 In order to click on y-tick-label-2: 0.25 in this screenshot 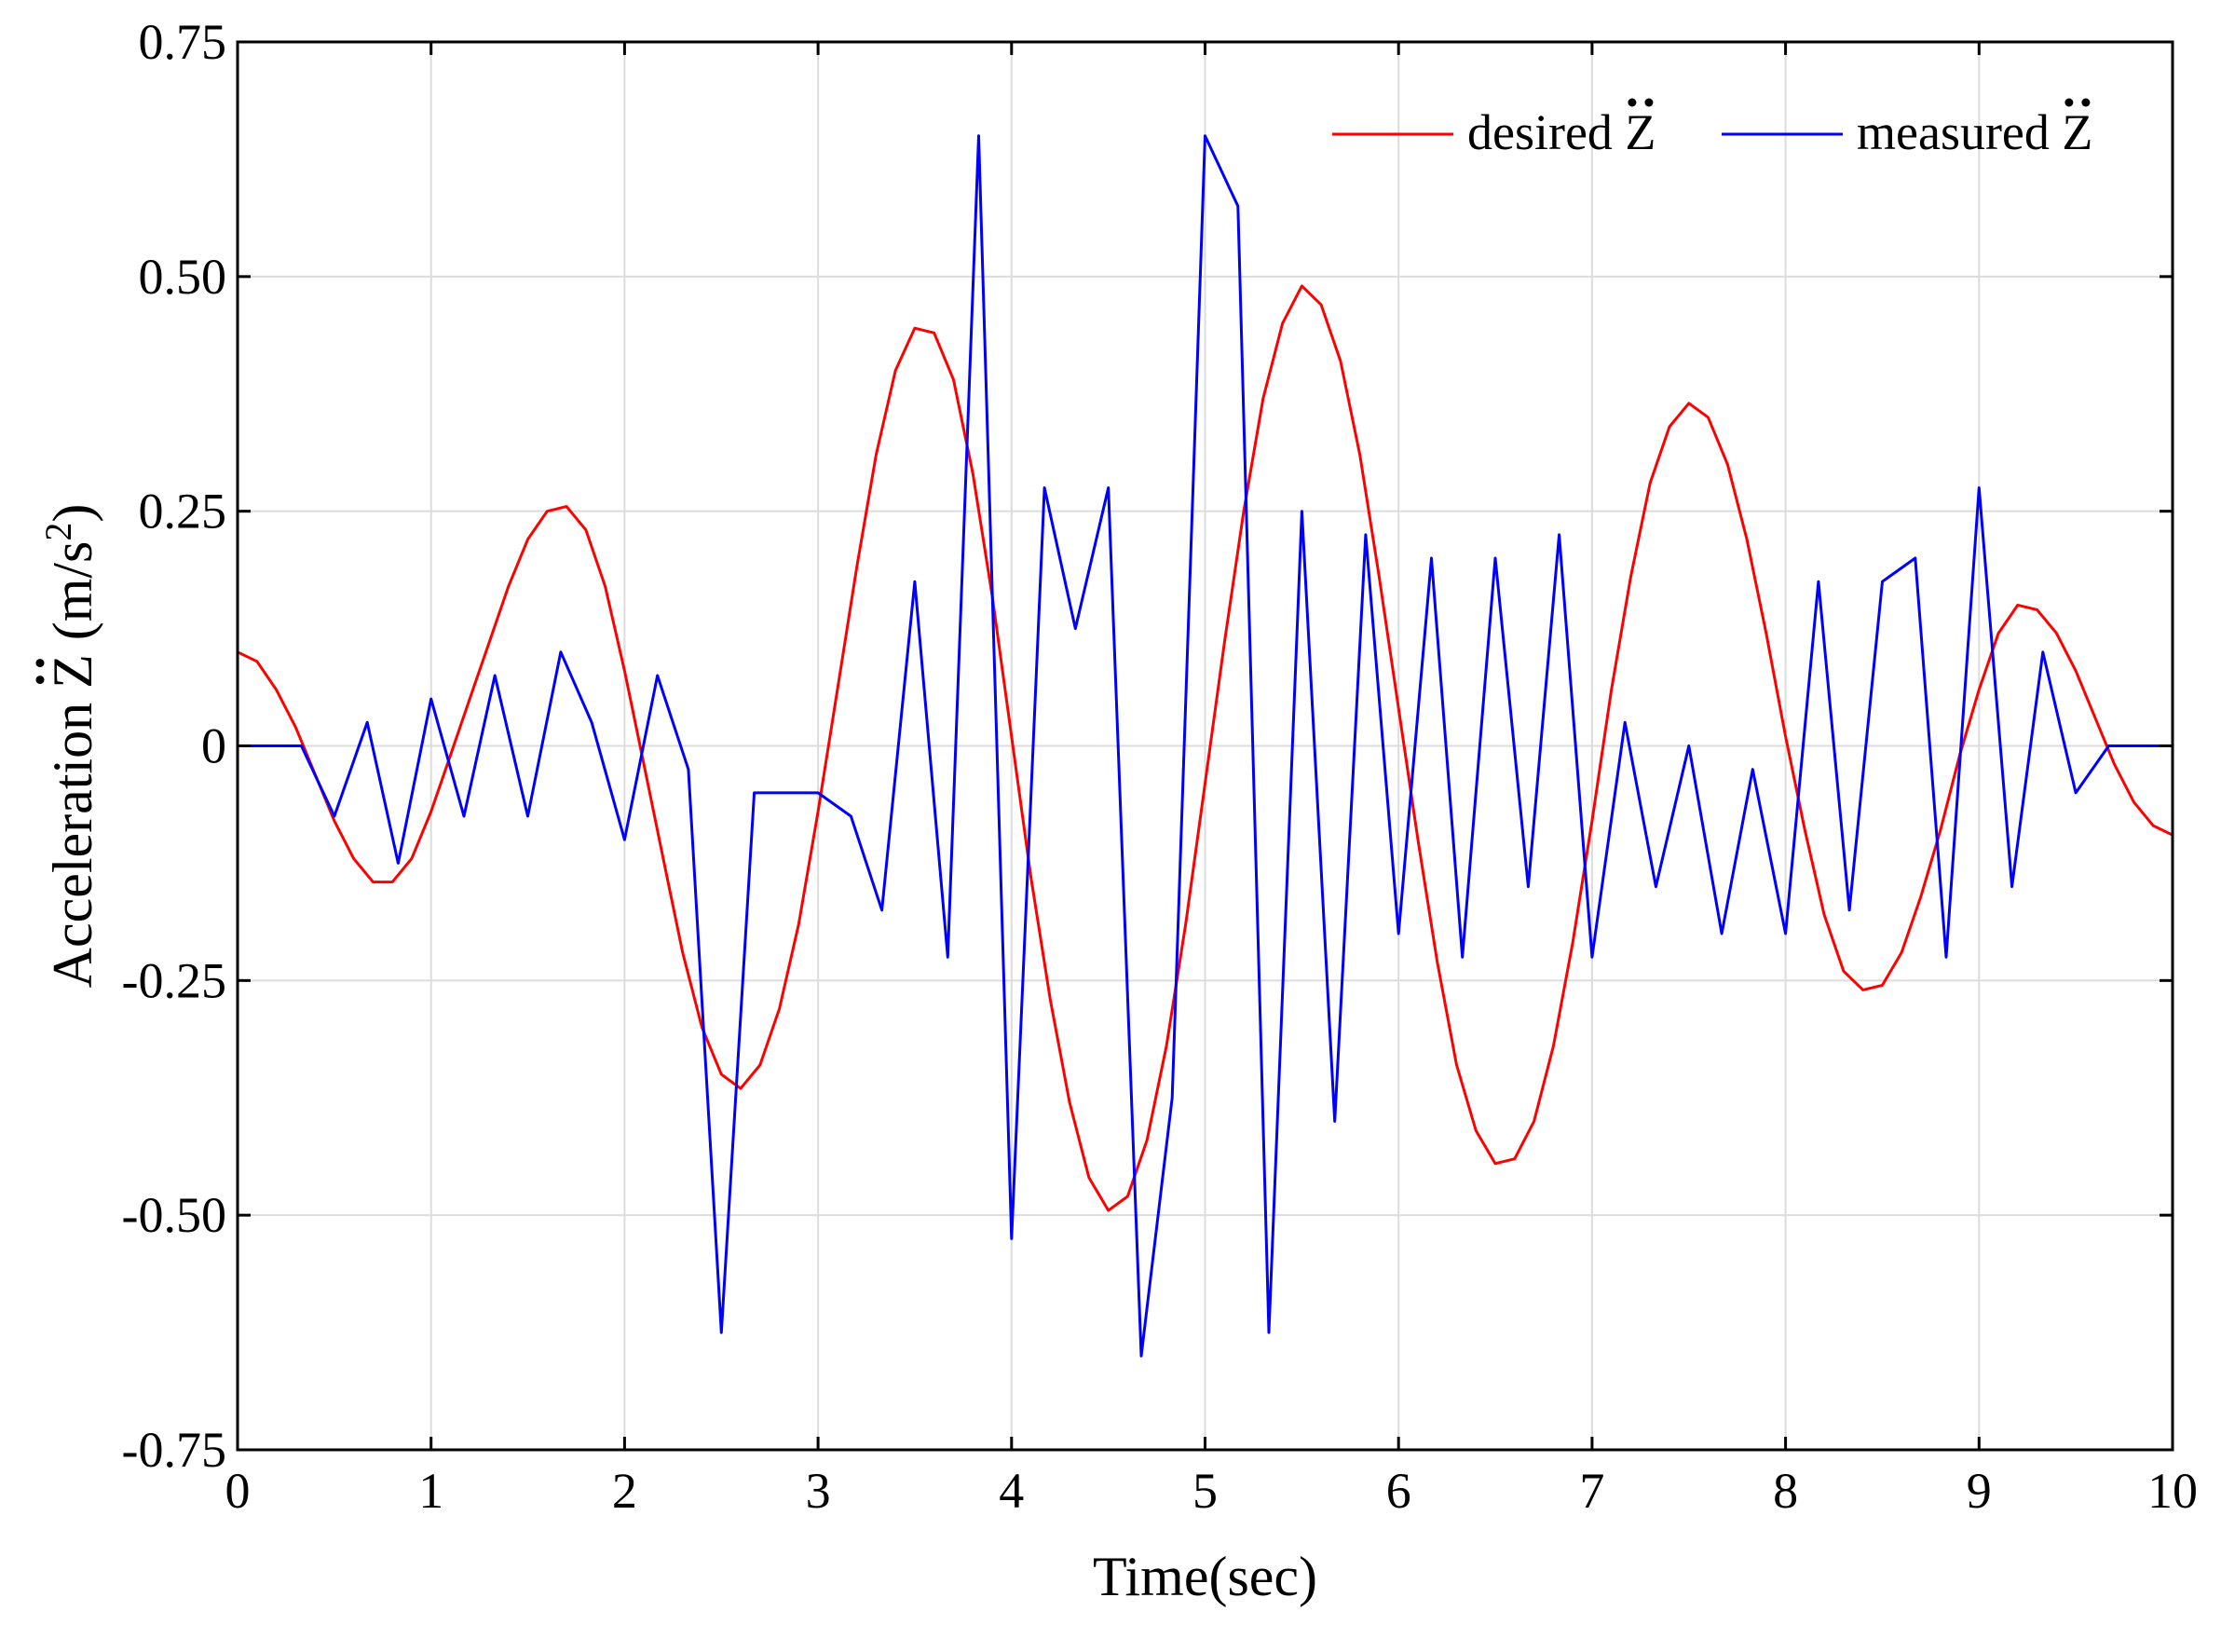, I will do `click(183, 511)`.